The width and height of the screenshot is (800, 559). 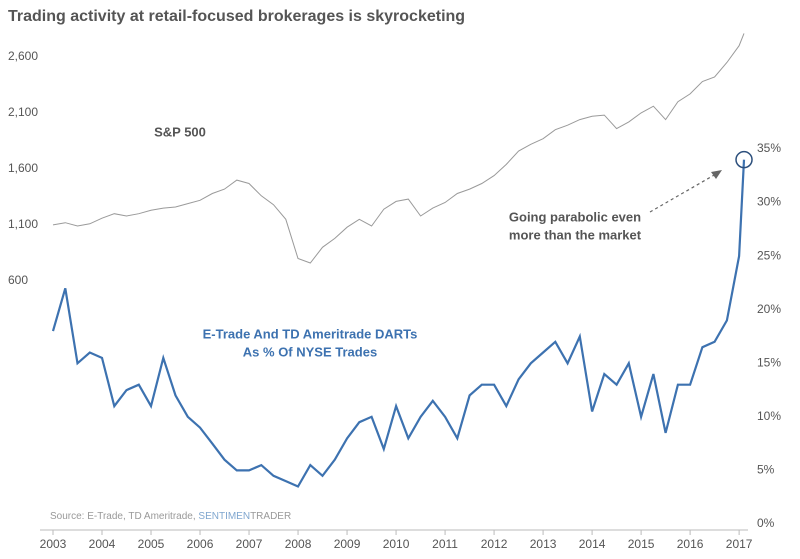 What do you see at coordinates (18, 280) in the screenshot?
I see `y-tick-label: 600` at bounding box center [18, 280].